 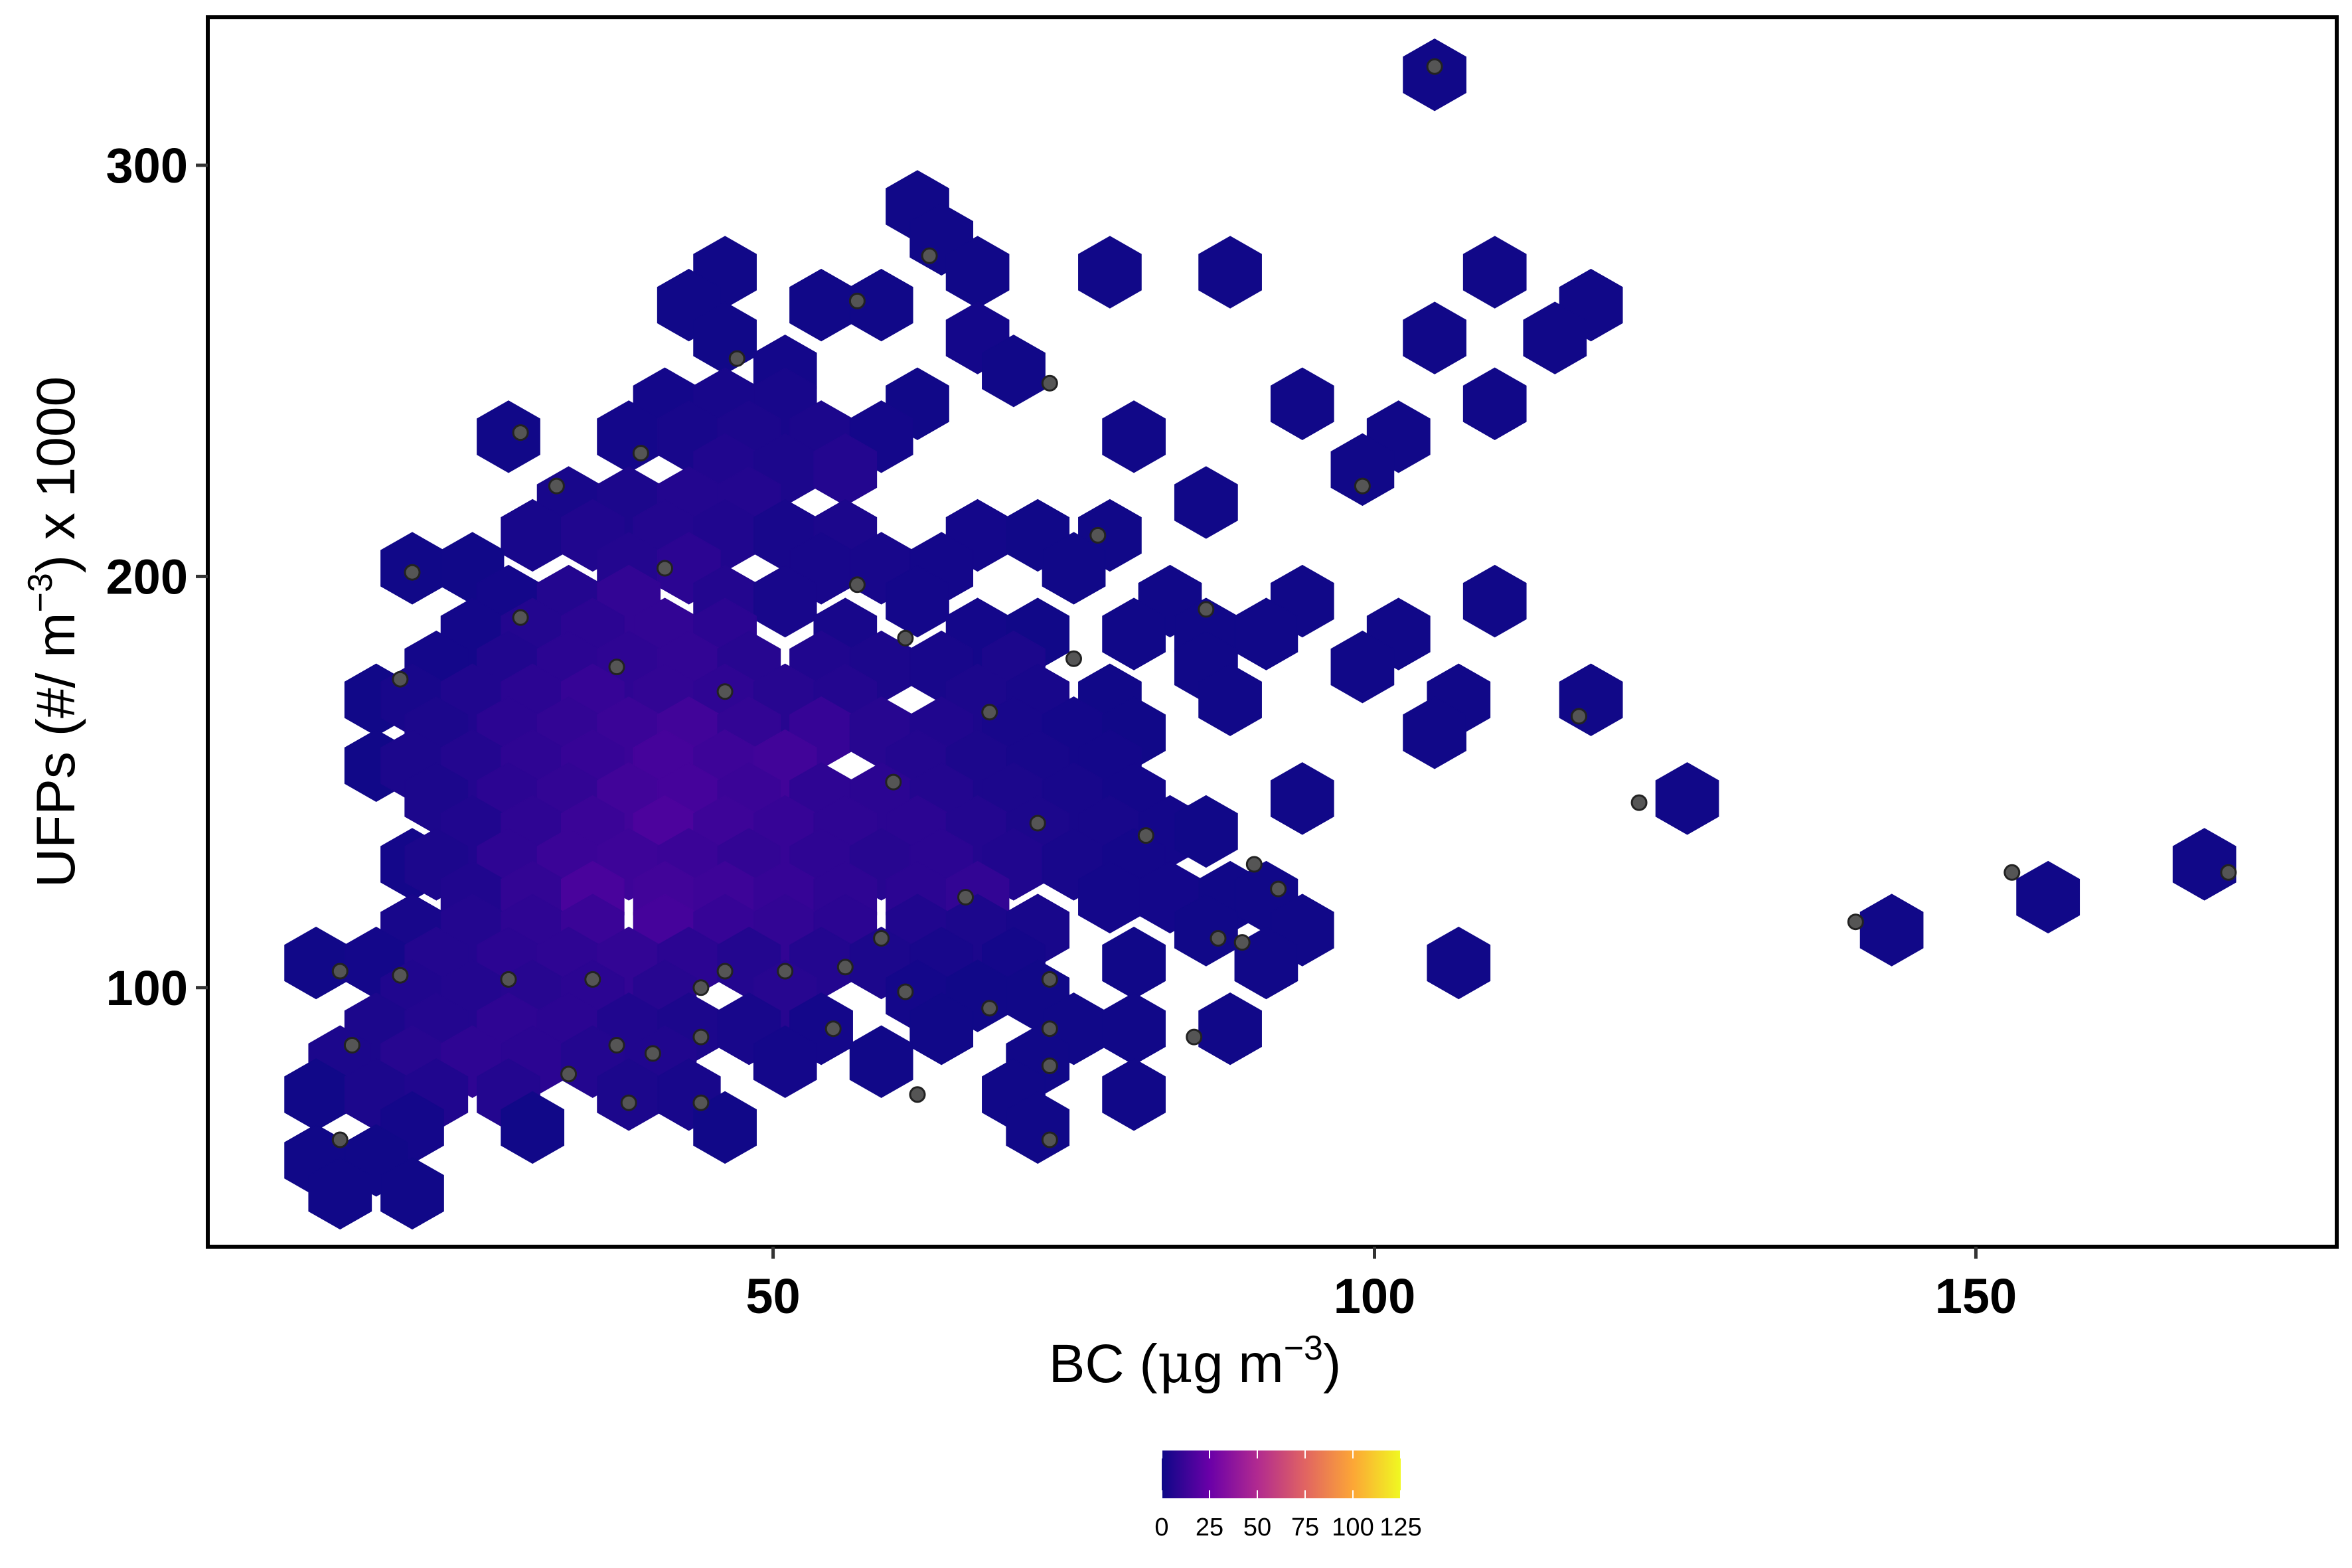 What do you see at coordinates (1353, 1528) in the screenshot?
I see `colorbar-label: 100` at bounding box center [1353, 1528].